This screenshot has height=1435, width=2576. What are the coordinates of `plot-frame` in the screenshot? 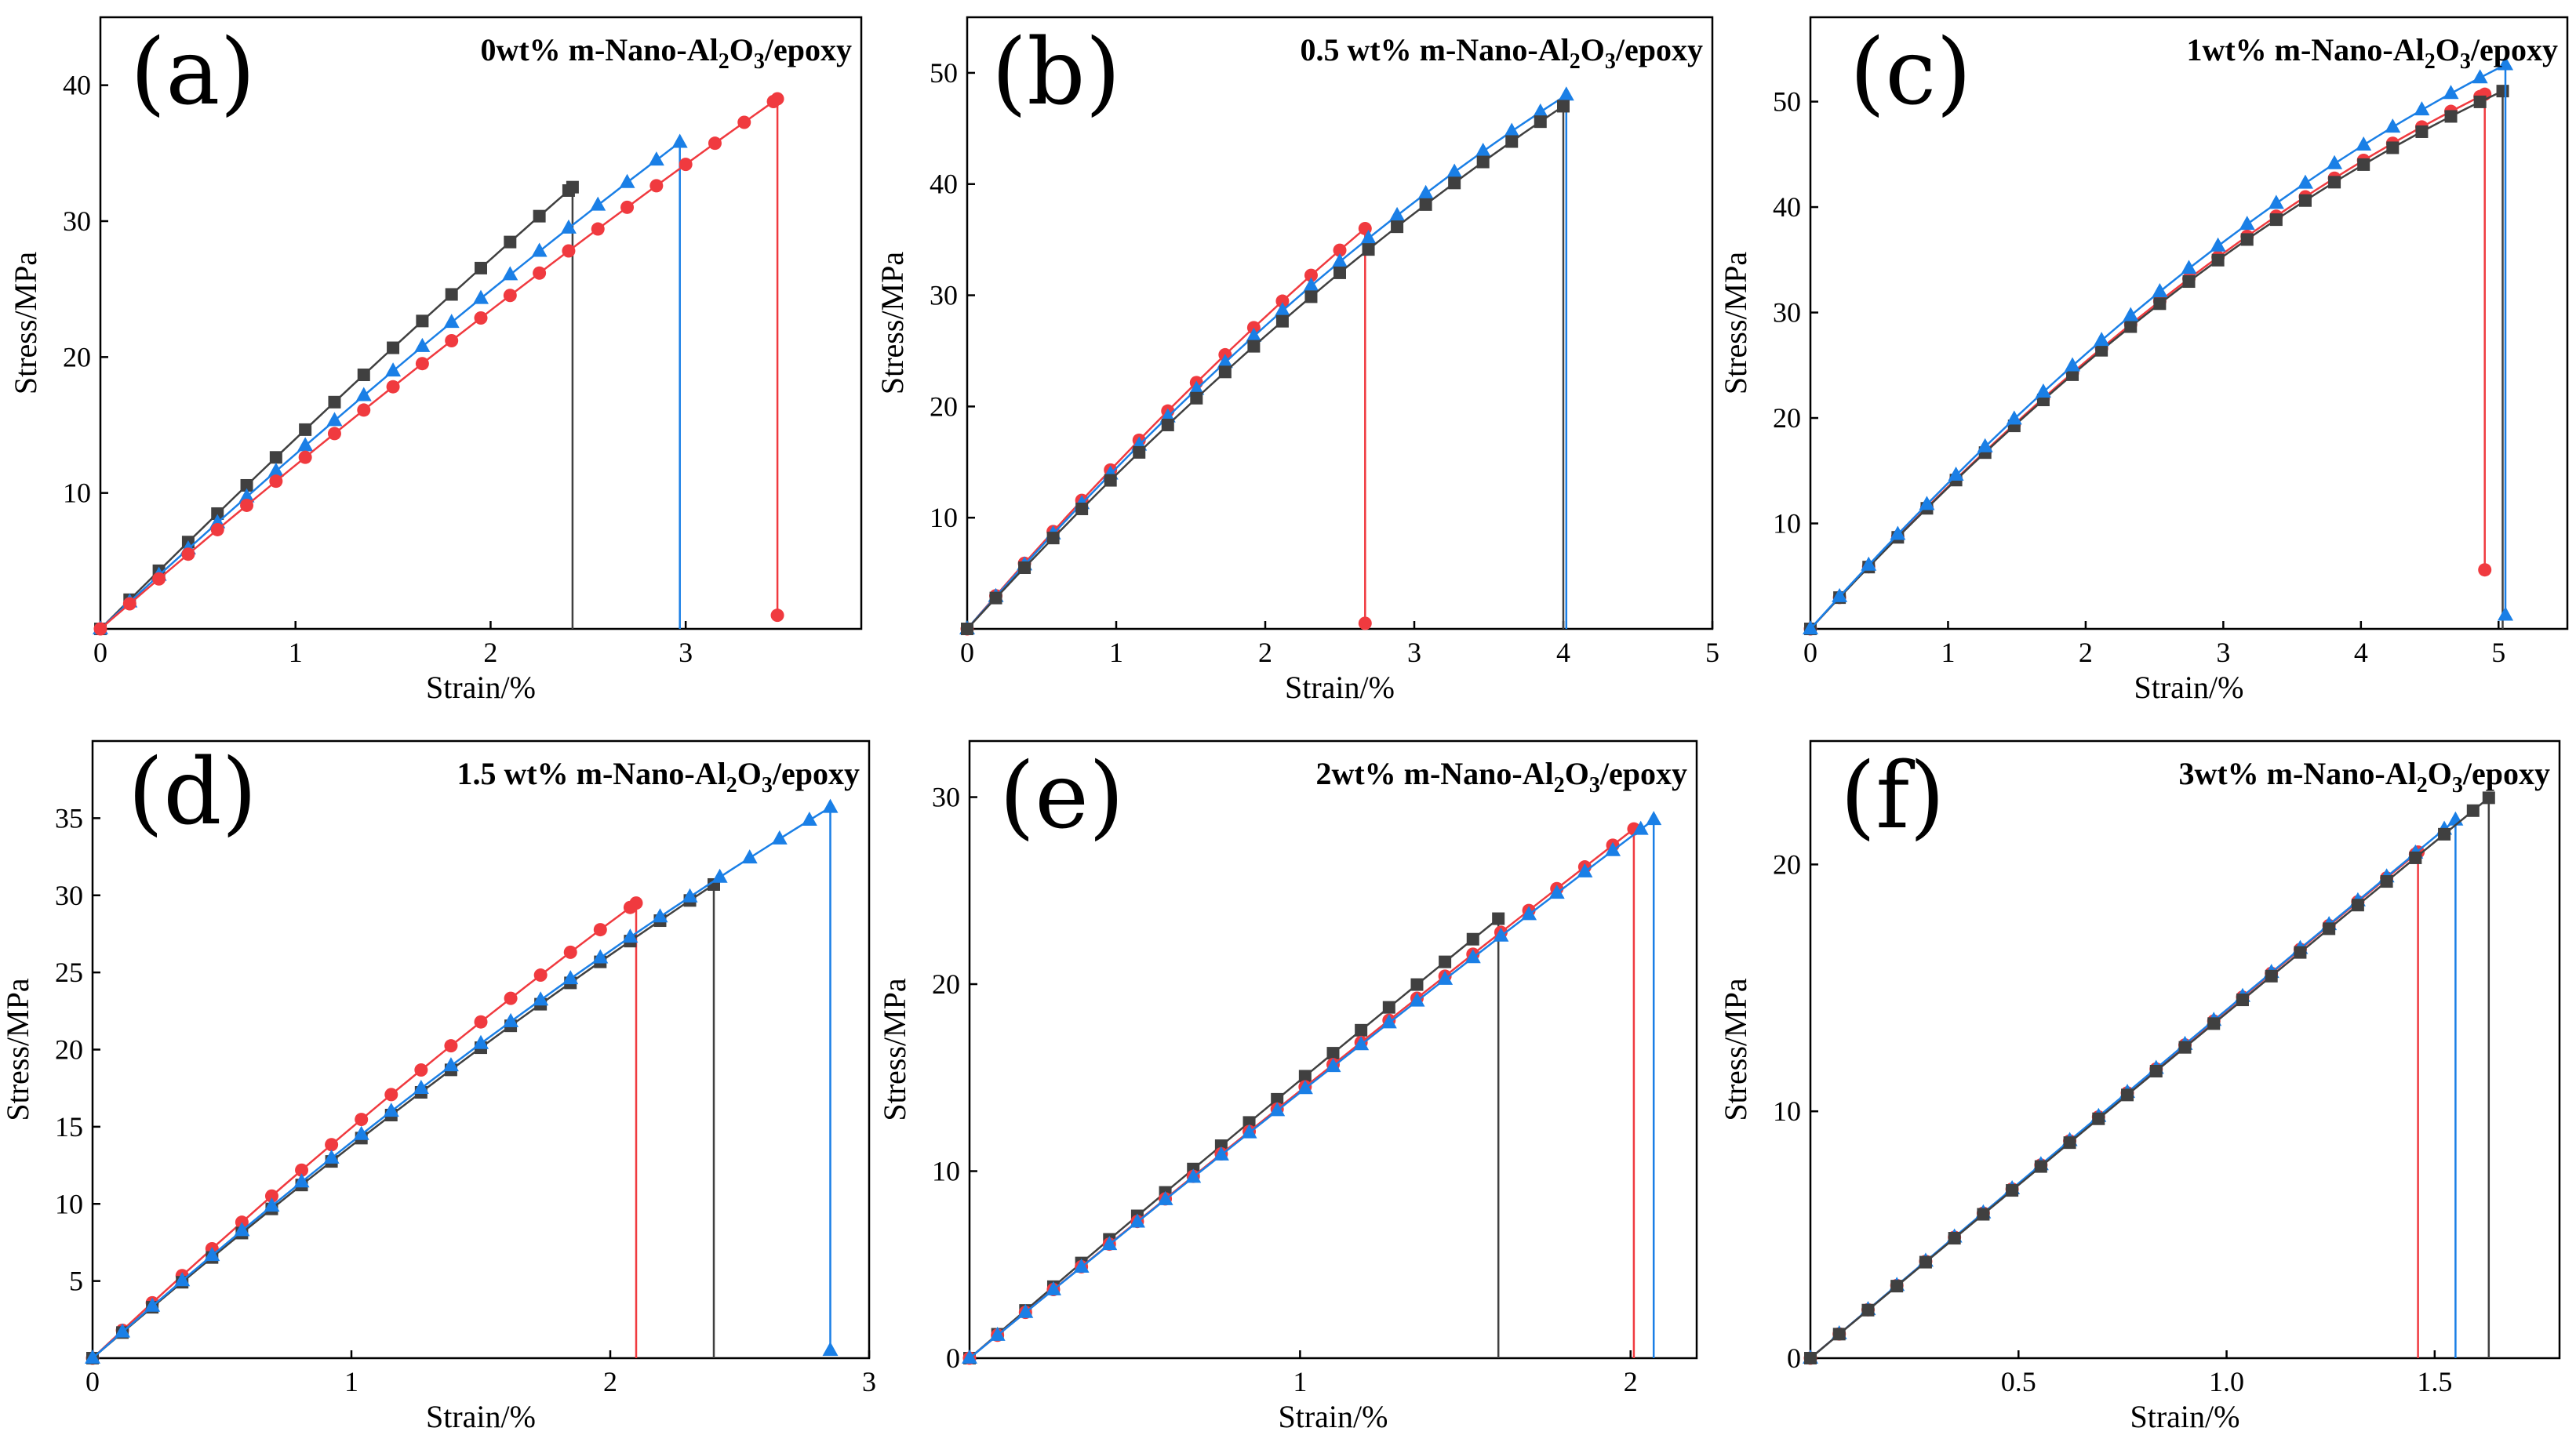 It's located at (2189, 323).